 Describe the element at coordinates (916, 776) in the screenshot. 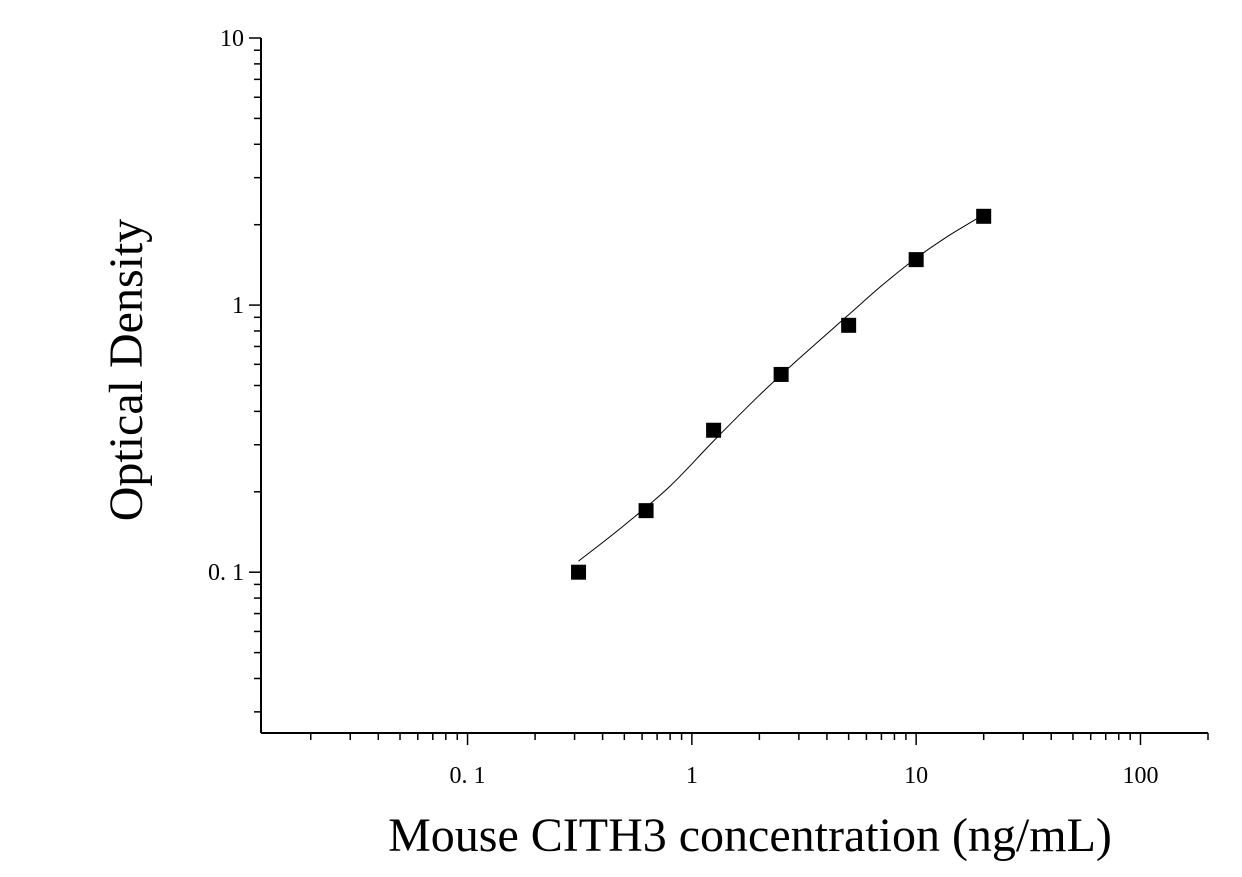

I see `x-tick-label: 10` at that location.